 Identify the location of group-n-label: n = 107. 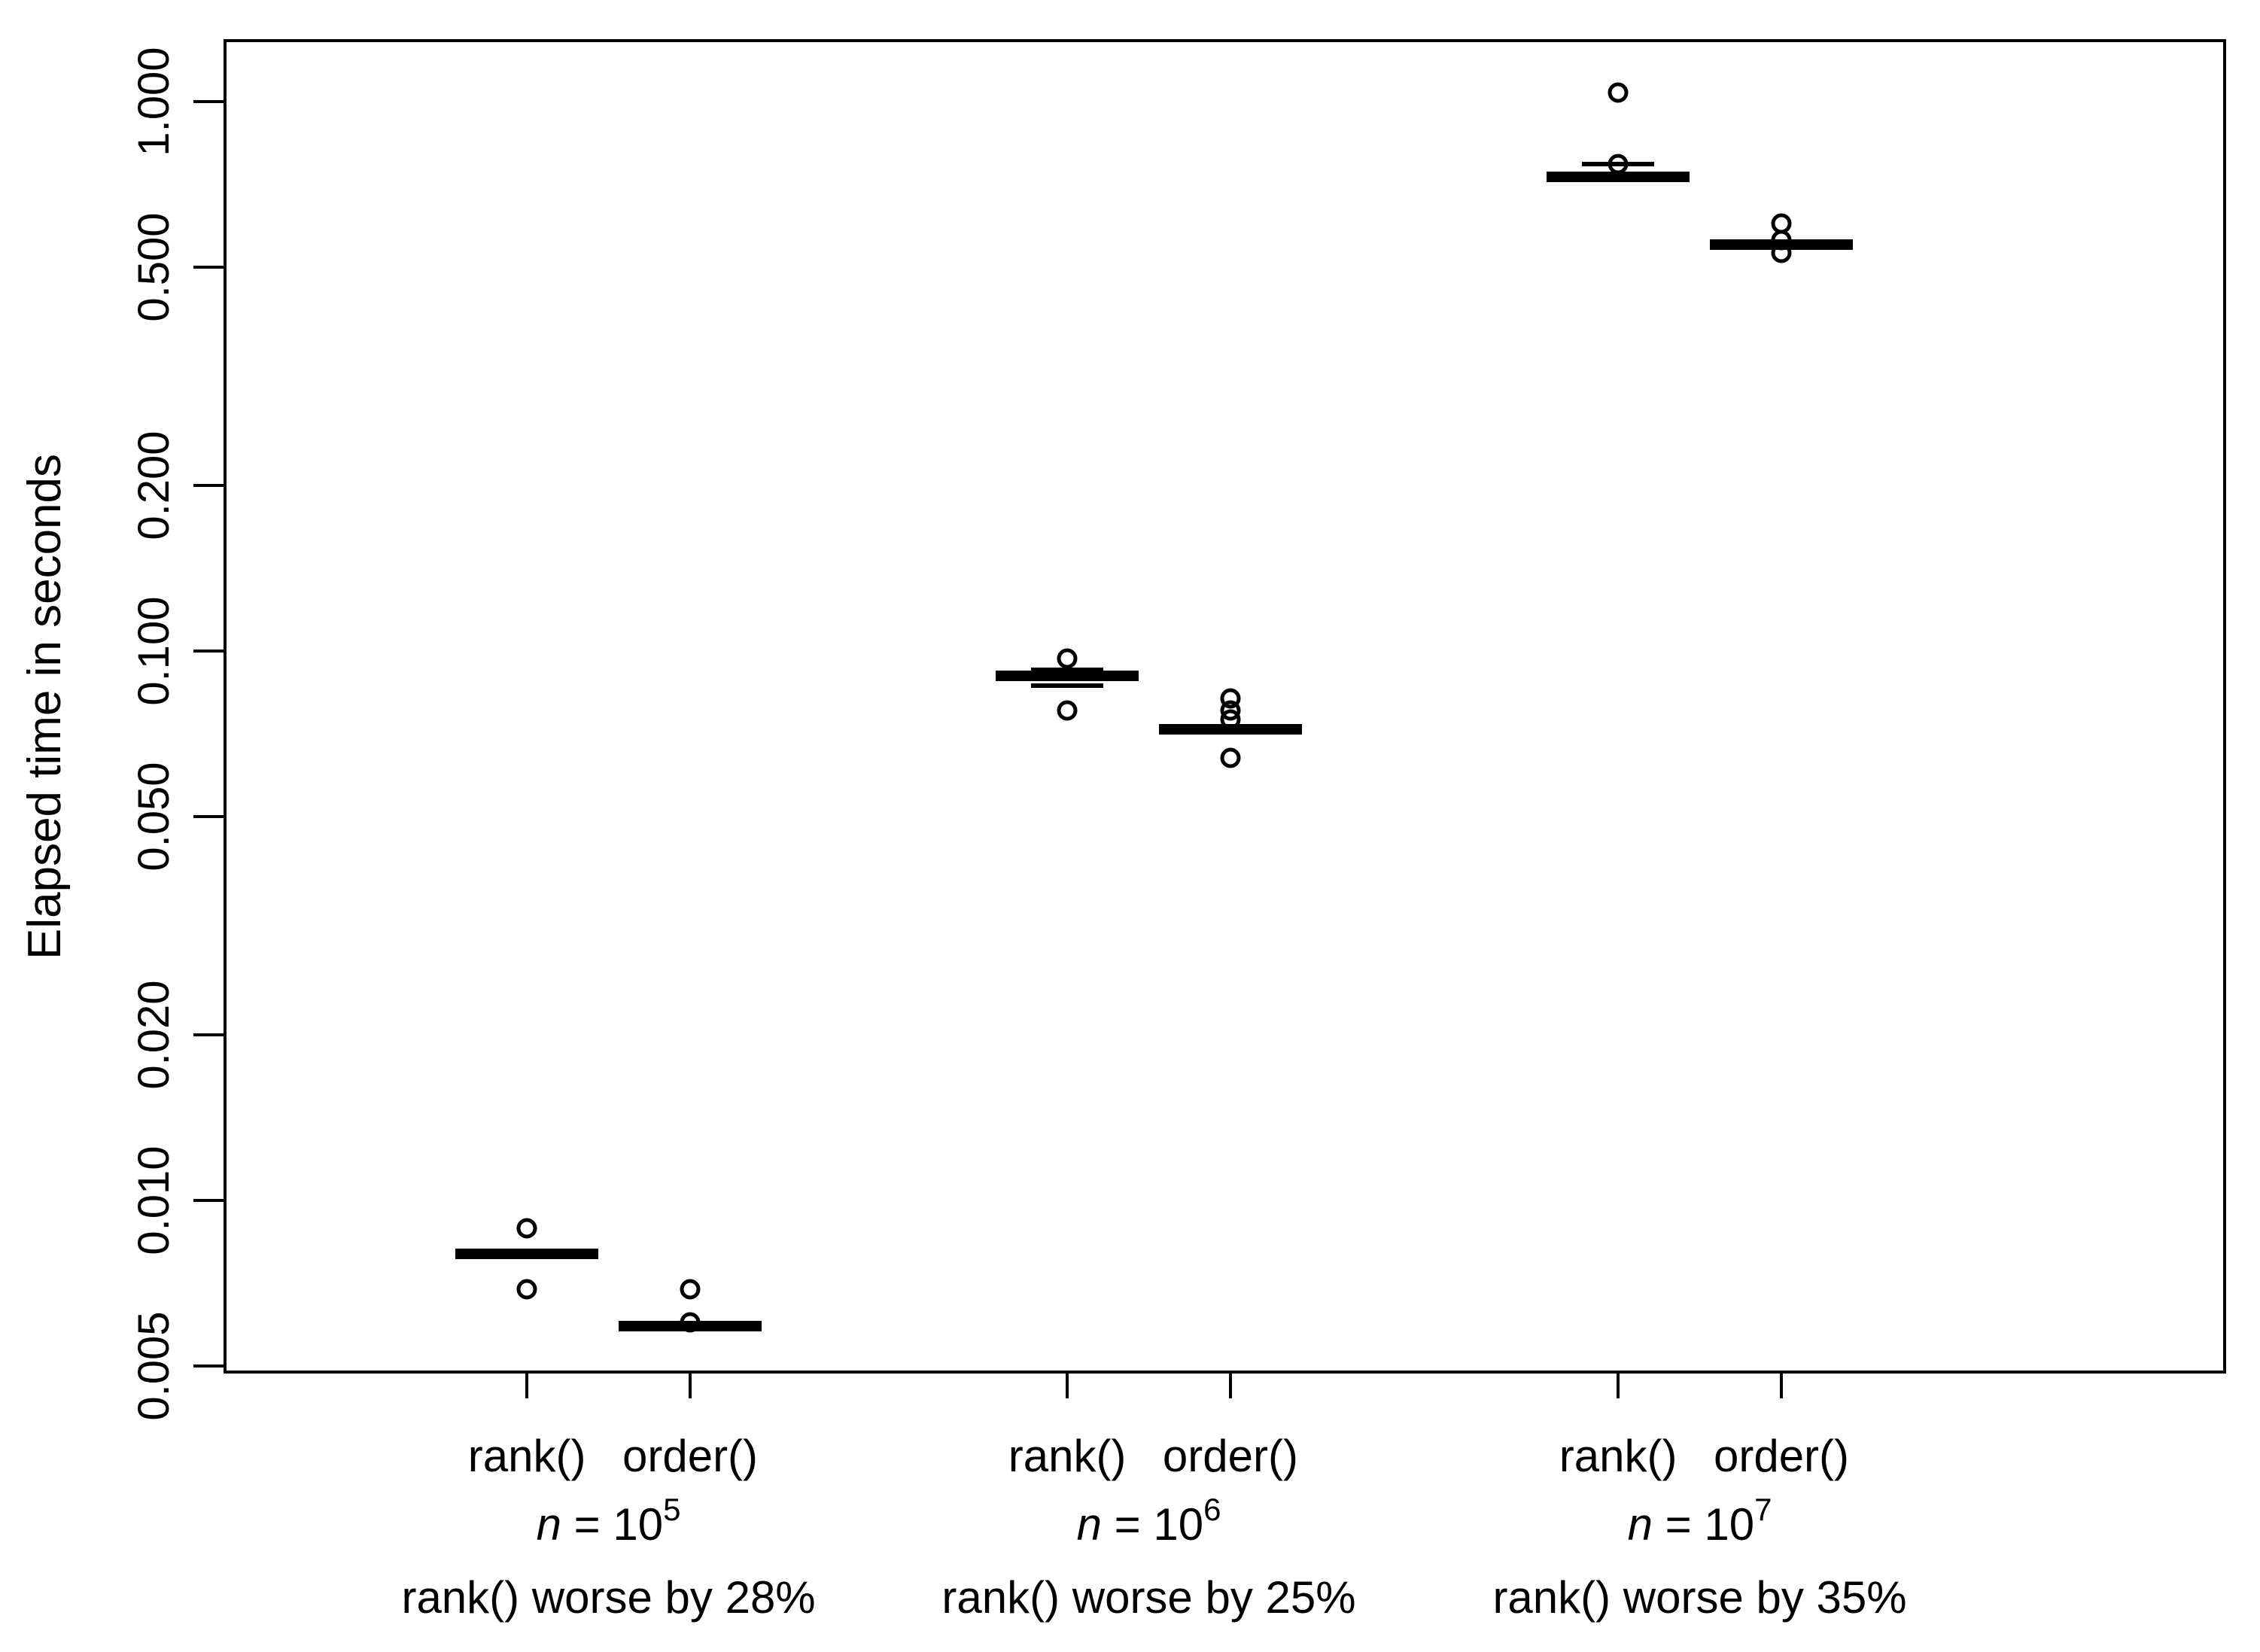
(1699, 1522).